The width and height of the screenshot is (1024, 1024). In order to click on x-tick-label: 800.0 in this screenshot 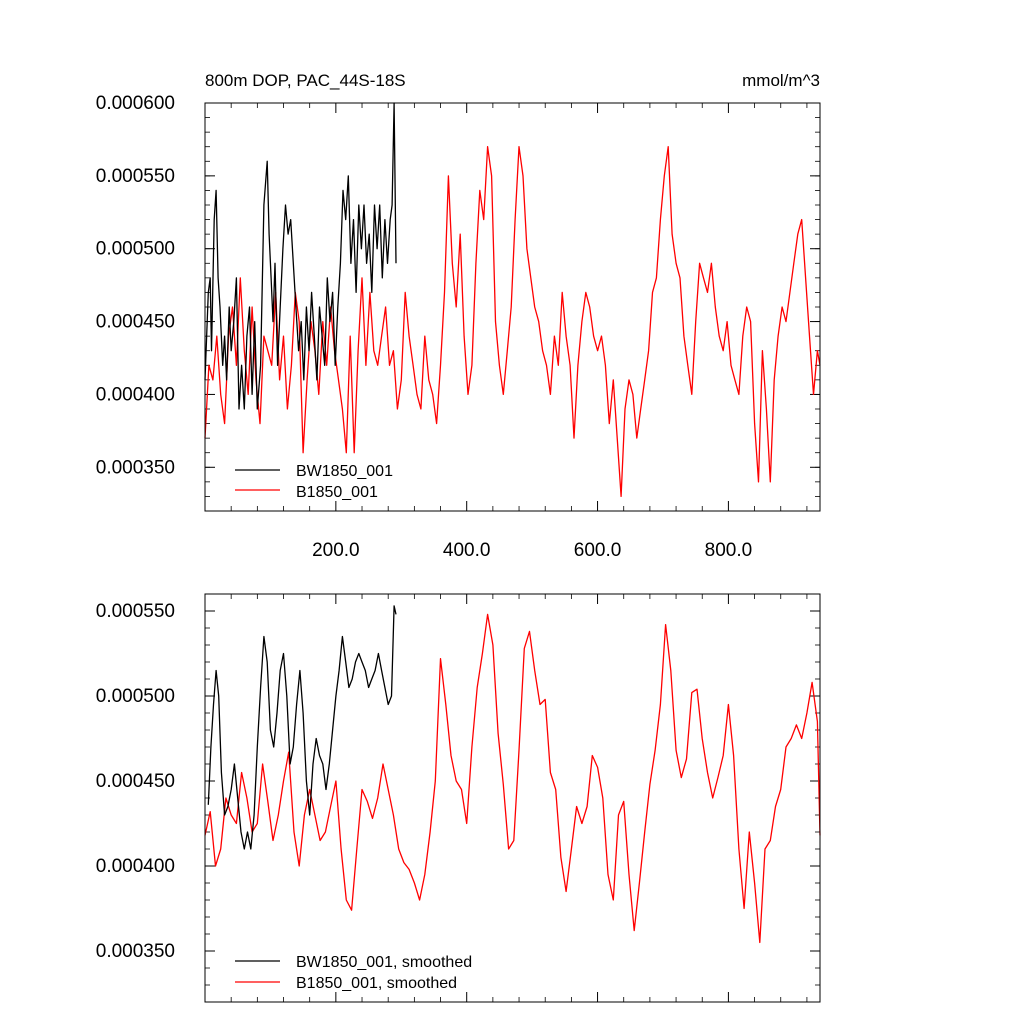, I will do `click(729, 550)`.